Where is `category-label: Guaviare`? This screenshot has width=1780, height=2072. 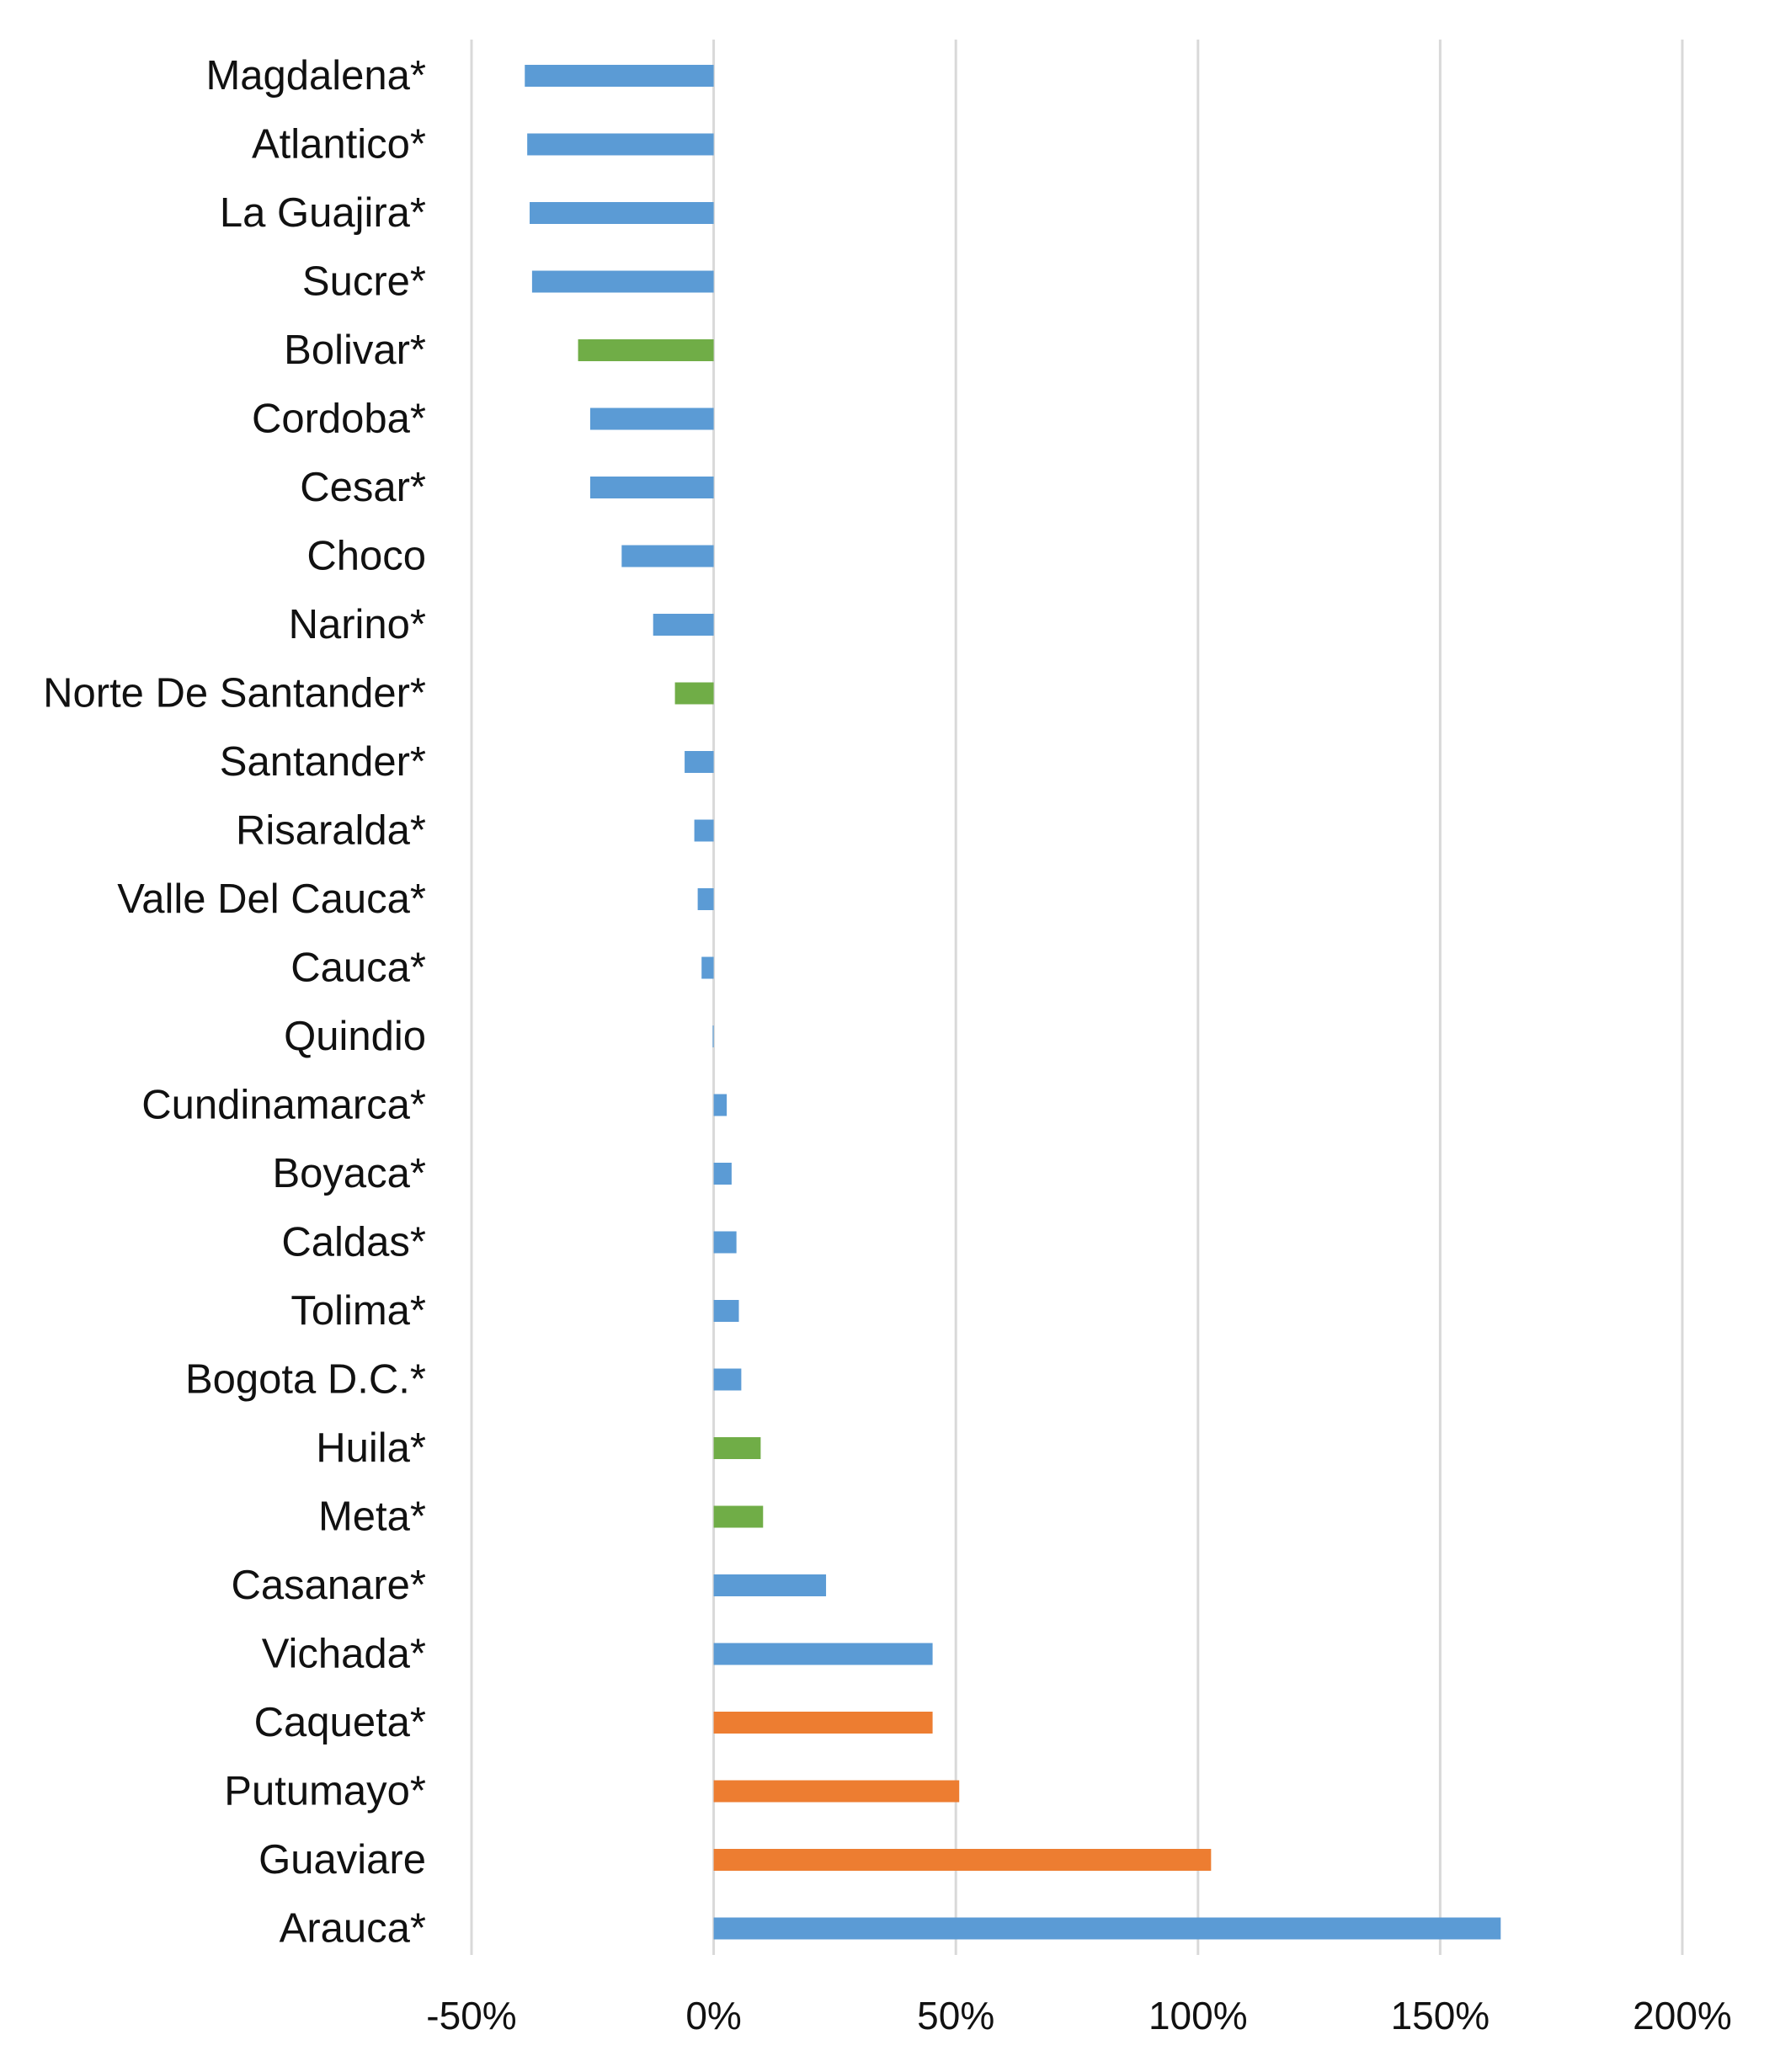 category-label: Guaviare is located at coordinates (342, 1860).